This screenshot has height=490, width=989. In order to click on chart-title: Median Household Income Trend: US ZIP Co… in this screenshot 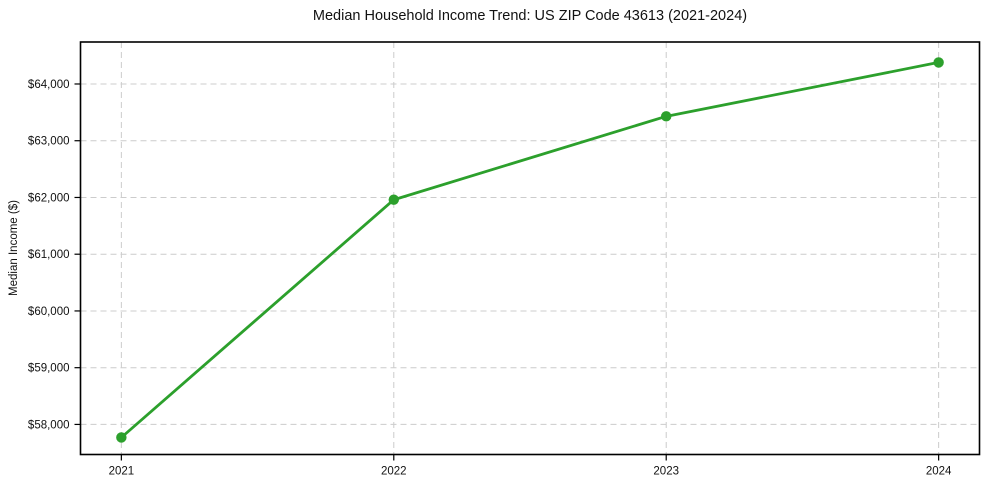, I will do `click(530, 16)`.